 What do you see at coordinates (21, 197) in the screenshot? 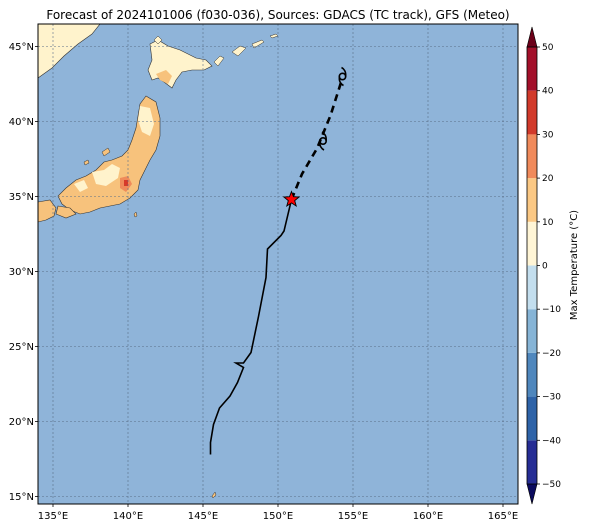
I see `latitude-tick-label: 35°N` at bounding box center [21, 197].